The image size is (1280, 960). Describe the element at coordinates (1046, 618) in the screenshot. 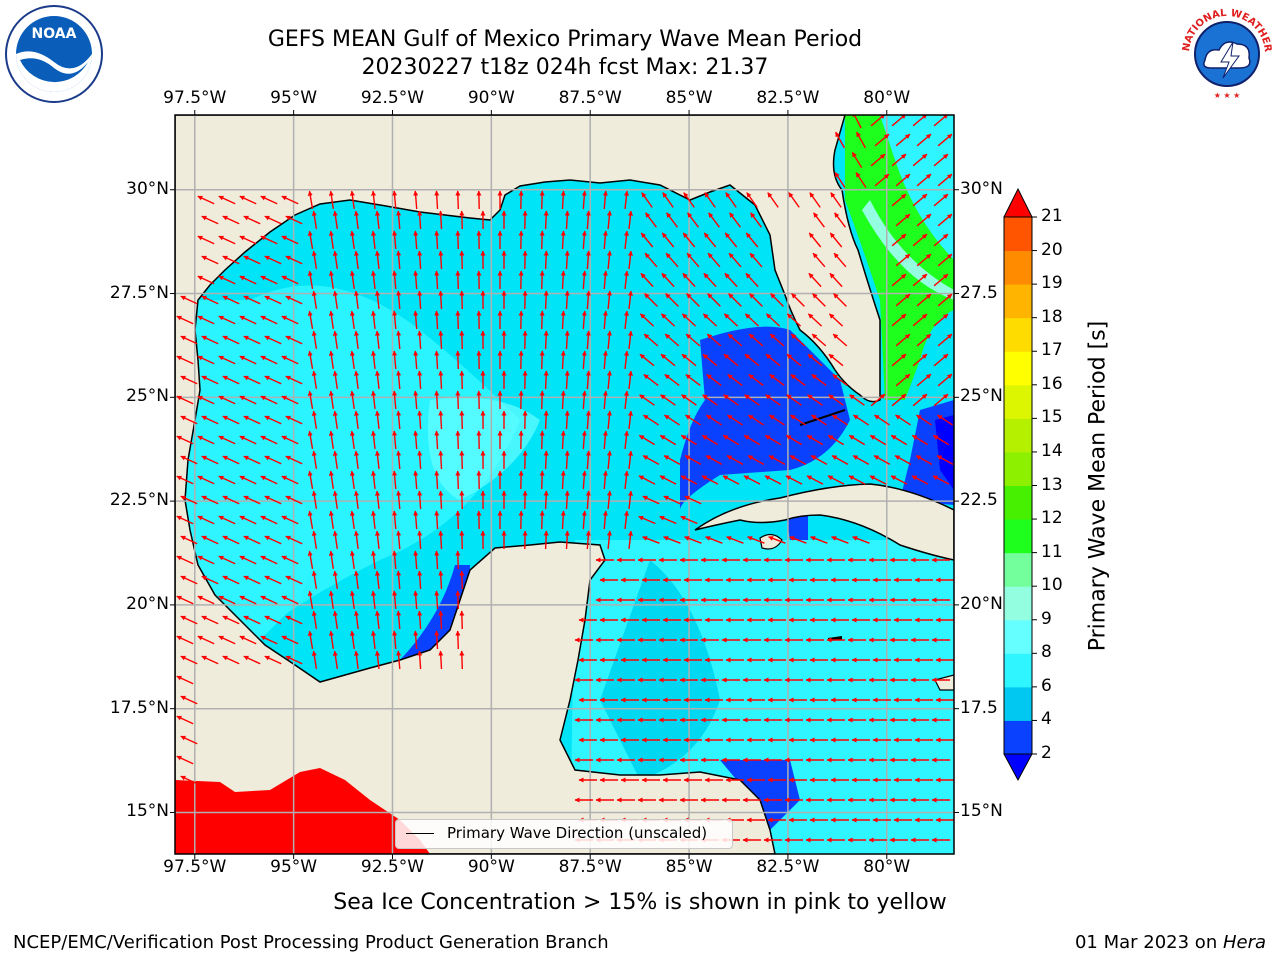

I see `colorbar-tick-label: 9` at that location.